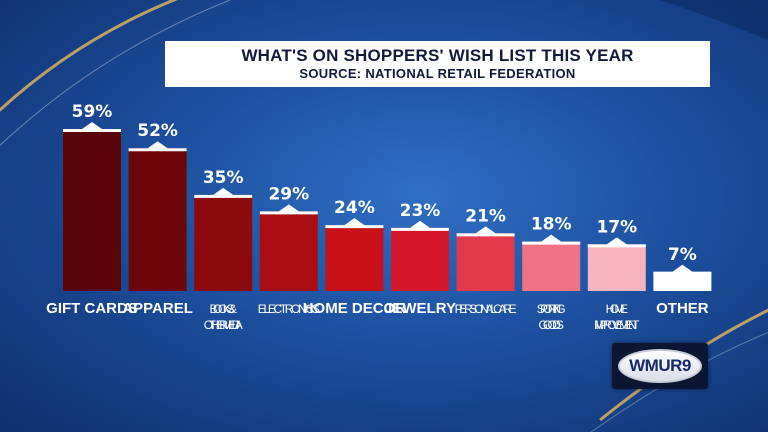  Describe the element at coordinates (223, 317) in the screenshot. I see `category-label: BOOKS & OTHER MEDIA` at that location.